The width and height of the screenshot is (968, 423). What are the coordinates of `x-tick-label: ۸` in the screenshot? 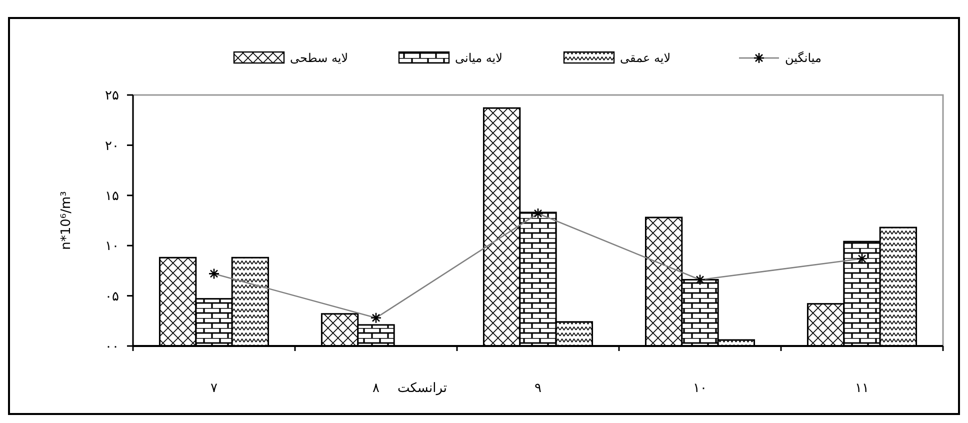 It's located at (376, 388).